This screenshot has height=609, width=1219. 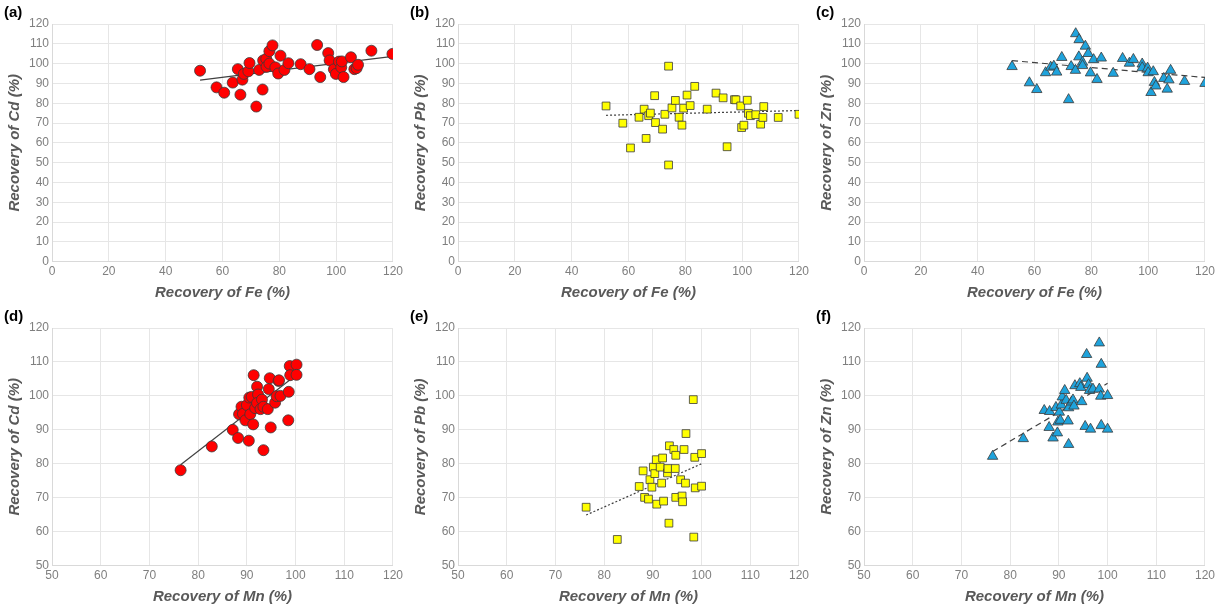 What do you see at coordinates (420, 12) in the screenshot?
I see `chart-title: (b)` at bounding box center [420, 12].